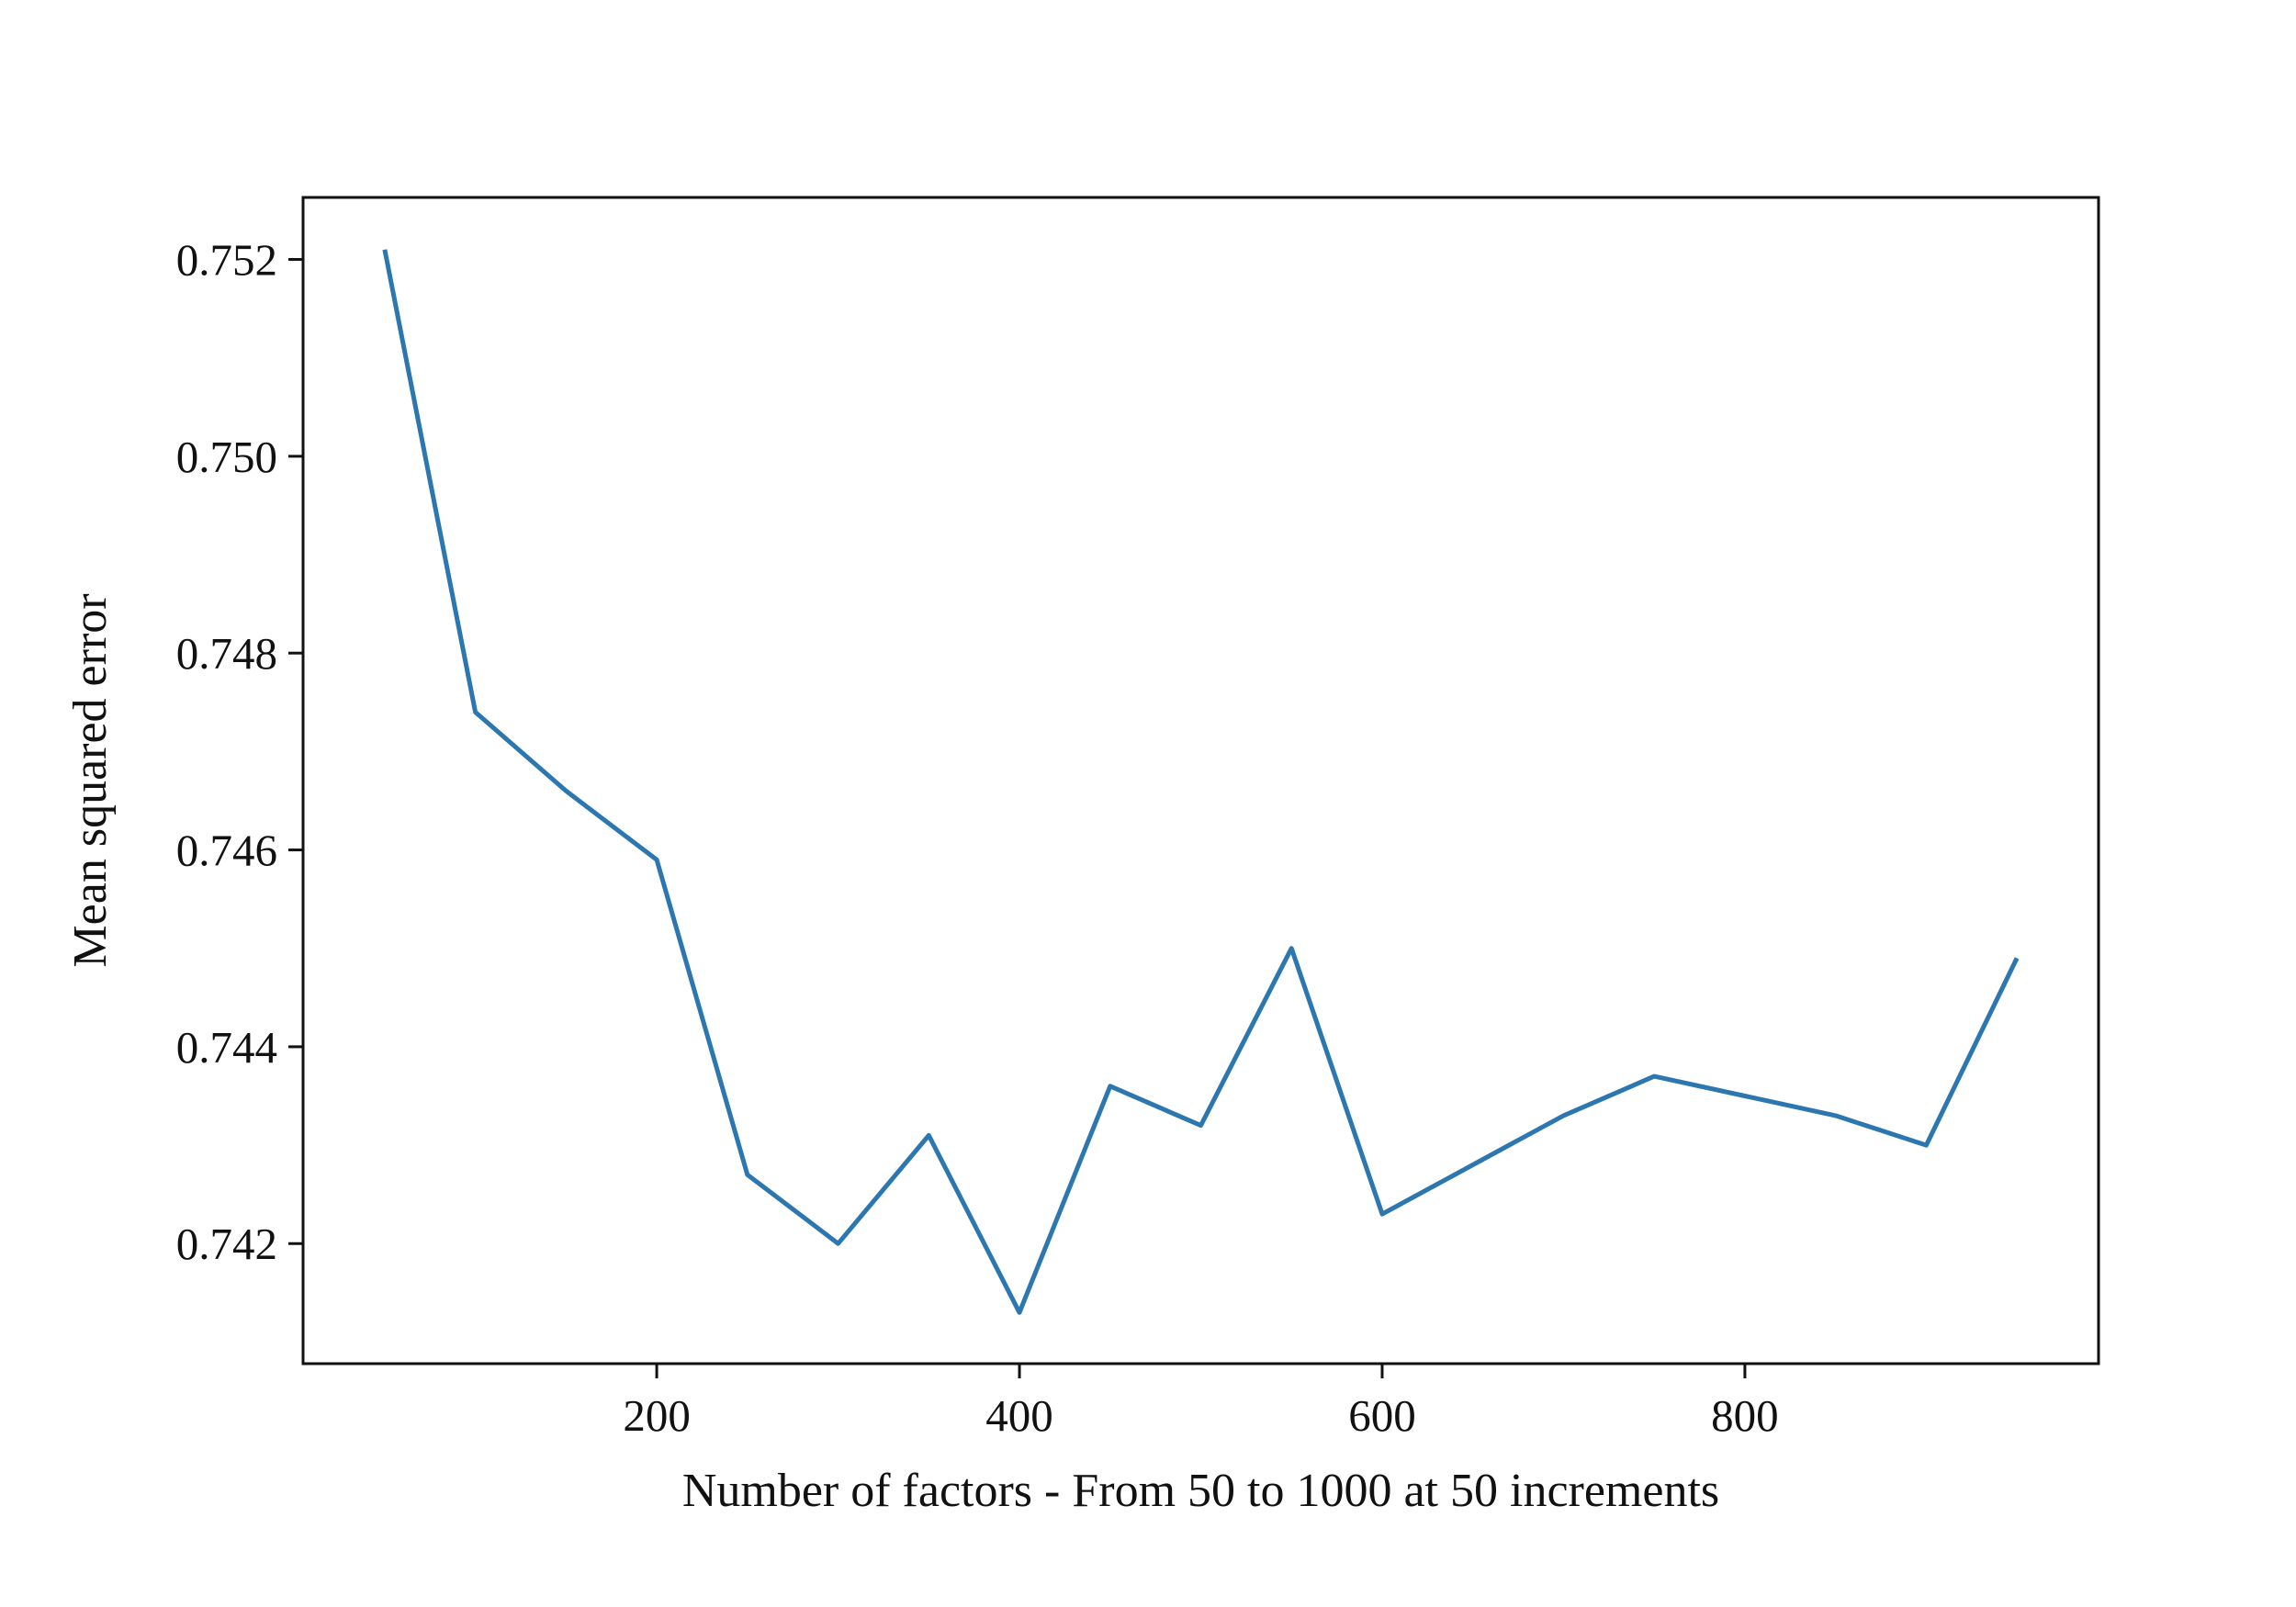 The width and height of the screenshot is (2296, 1607). What do you see at coordinates (657, 1415) in the screenshot?
I see `x-tick-label: 200` at bounding box center [657, 1415].